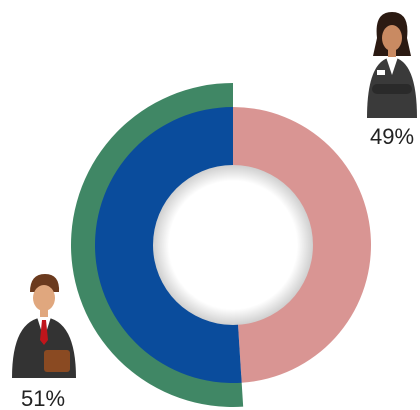  Describe the element at coordinates (392, 65) in the screenshot. I see `female-icon` at that location.